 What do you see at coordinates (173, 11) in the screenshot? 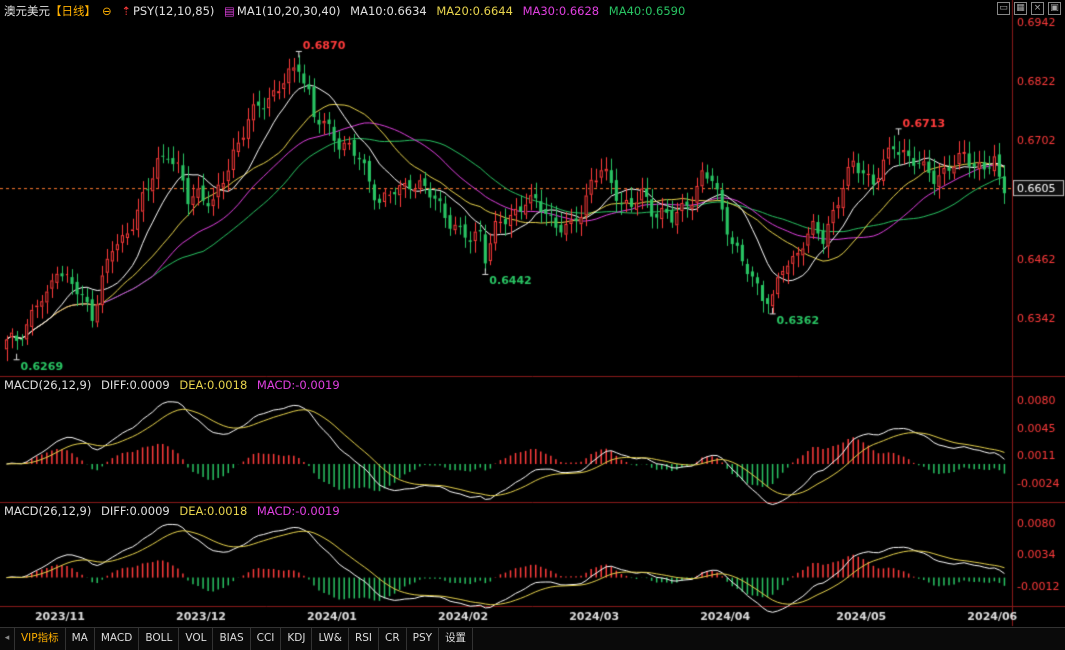
I see `psy-indicator: PSY(12,10,85)` at bounding box center [173, 11].